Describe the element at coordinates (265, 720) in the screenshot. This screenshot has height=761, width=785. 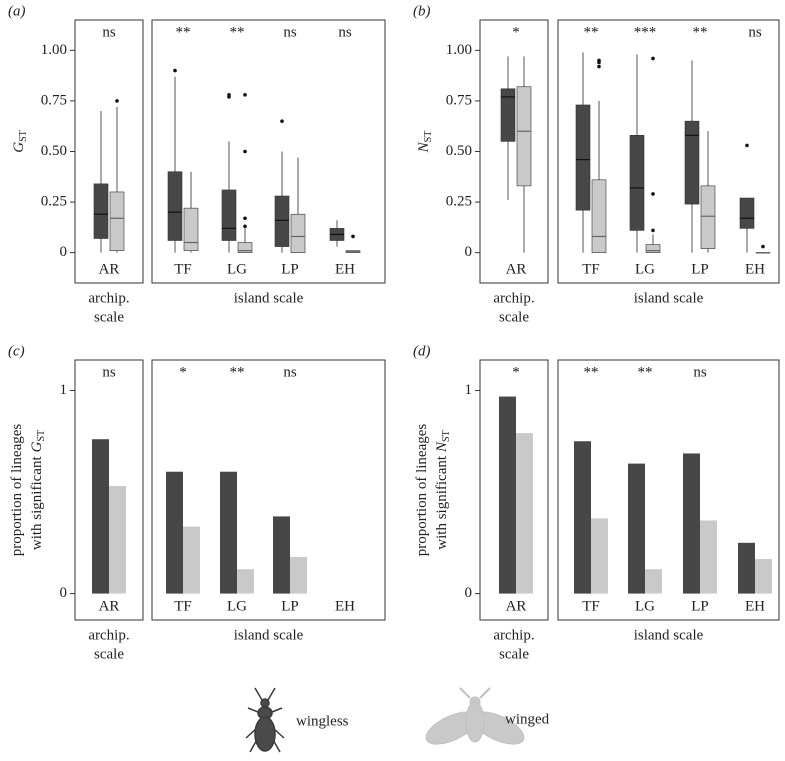
I see `wingless-icon` at that location.